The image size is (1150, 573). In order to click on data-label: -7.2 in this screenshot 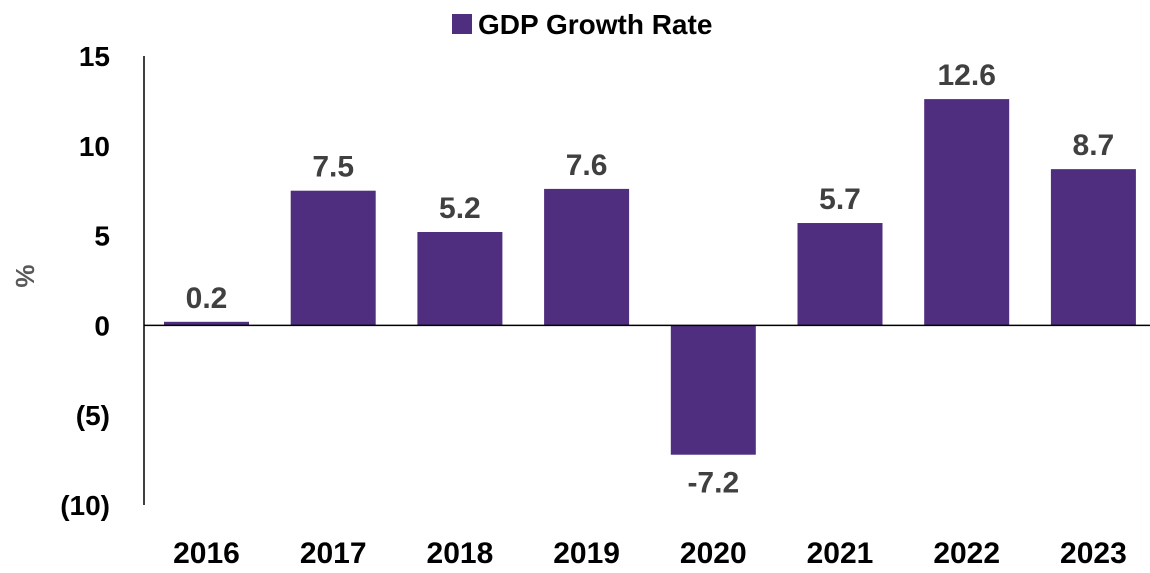, I will do `click(713, 483)`.